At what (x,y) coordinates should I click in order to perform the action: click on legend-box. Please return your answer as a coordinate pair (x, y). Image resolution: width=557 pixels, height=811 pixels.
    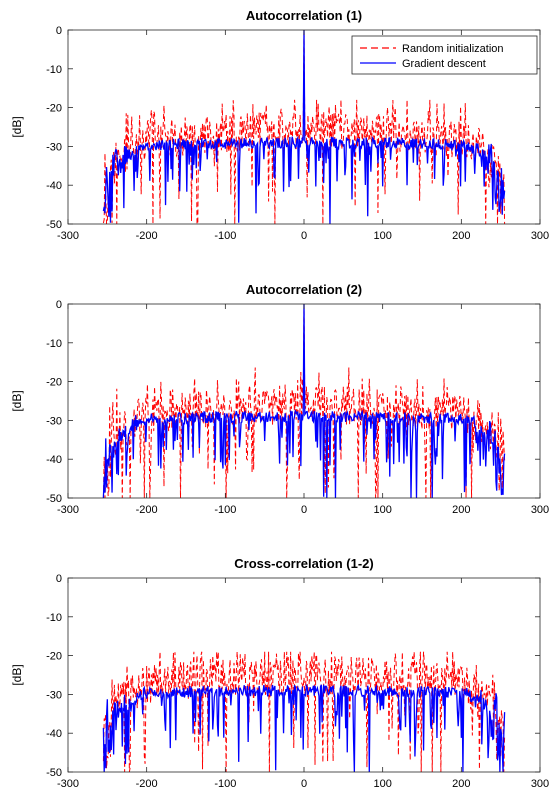
    Looking at the image, I should click on (444, 55).